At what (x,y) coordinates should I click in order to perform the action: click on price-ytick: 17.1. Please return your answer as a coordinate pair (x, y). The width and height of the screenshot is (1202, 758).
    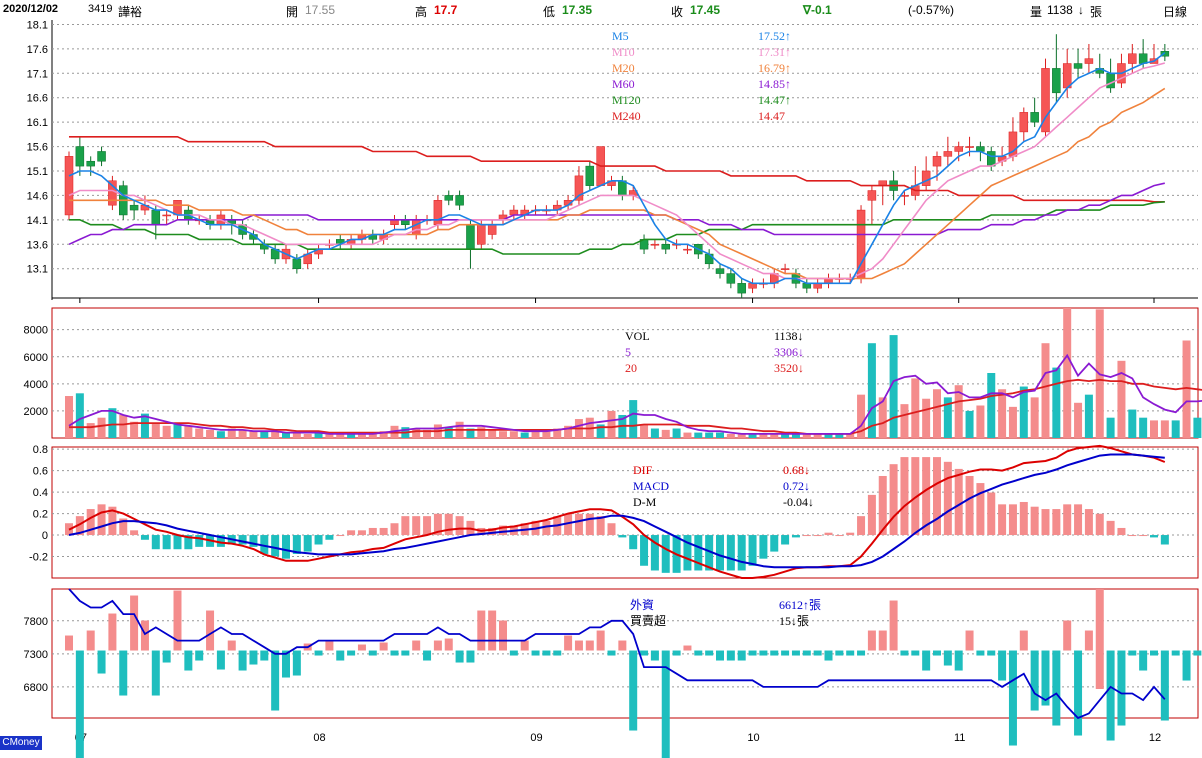
    Looking at the image, I should click on (37, 74).